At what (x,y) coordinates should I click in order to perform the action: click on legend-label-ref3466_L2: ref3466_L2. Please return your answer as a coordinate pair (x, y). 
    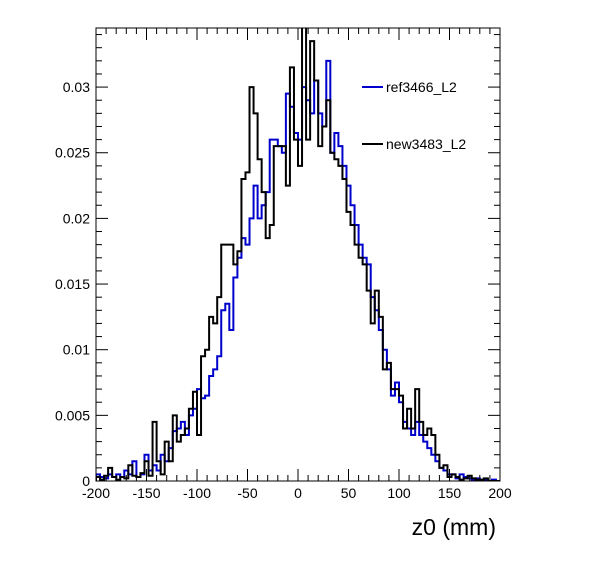
    Looking at the image, I should click on (421, 87).